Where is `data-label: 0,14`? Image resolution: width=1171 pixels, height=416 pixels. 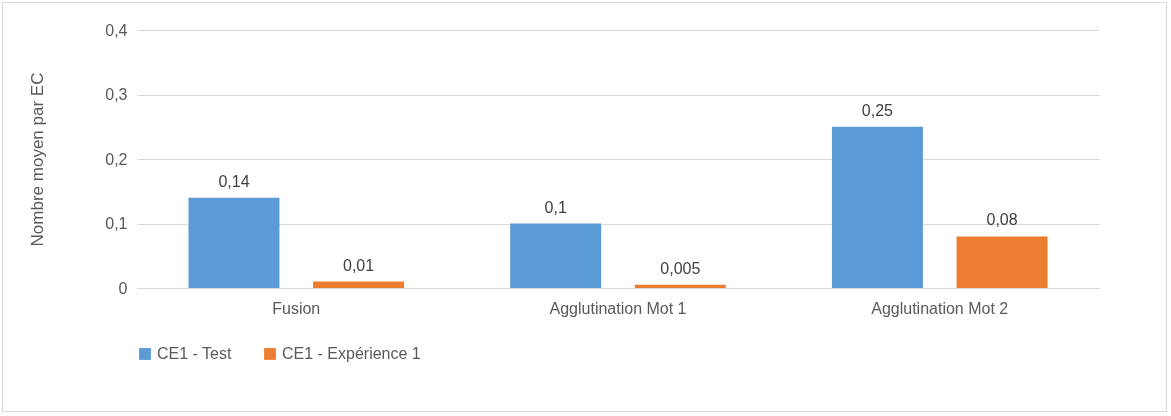
data-label: 0,14 is located at coordinates (234, 181).